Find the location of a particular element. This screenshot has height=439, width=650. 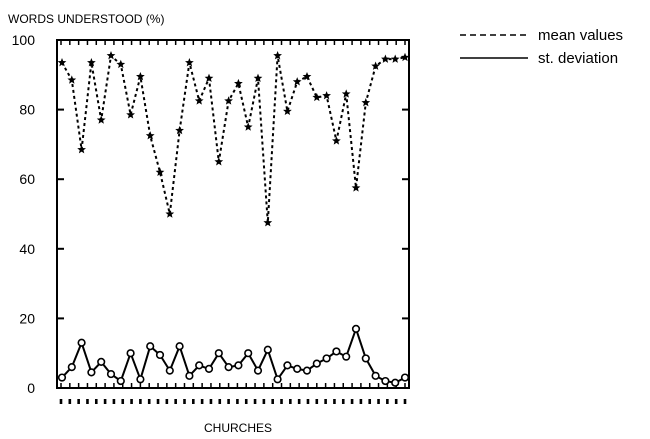

y-tick-label: 40 is located at coordinates (27, 249).